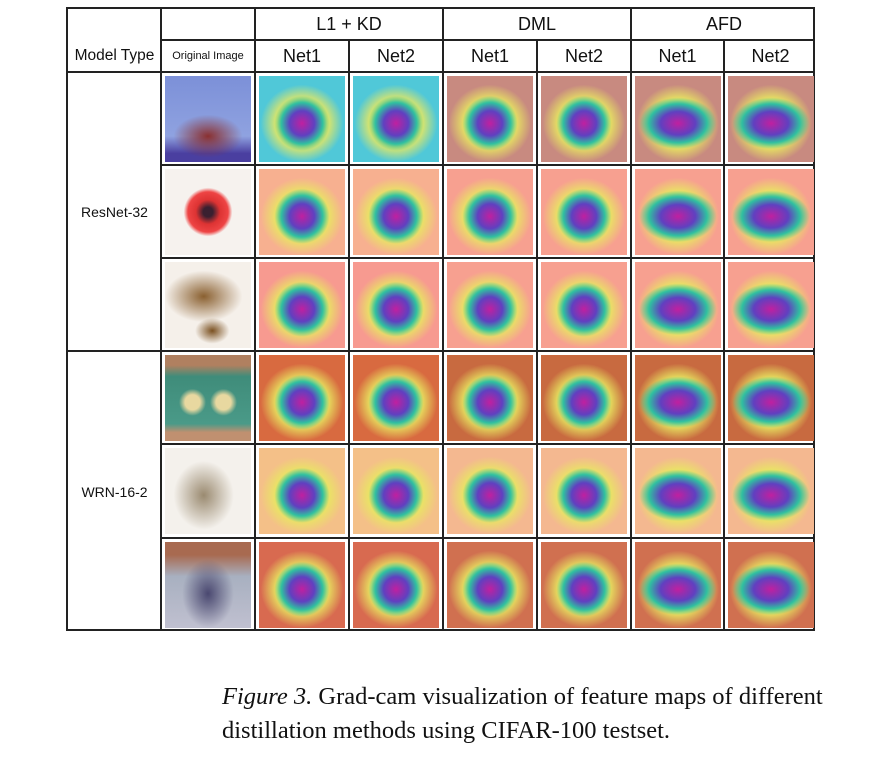 Image resolution: width=884 pixels, height=767 pixels. I want to click on model-label: ResNet-32, so click(114, 211).